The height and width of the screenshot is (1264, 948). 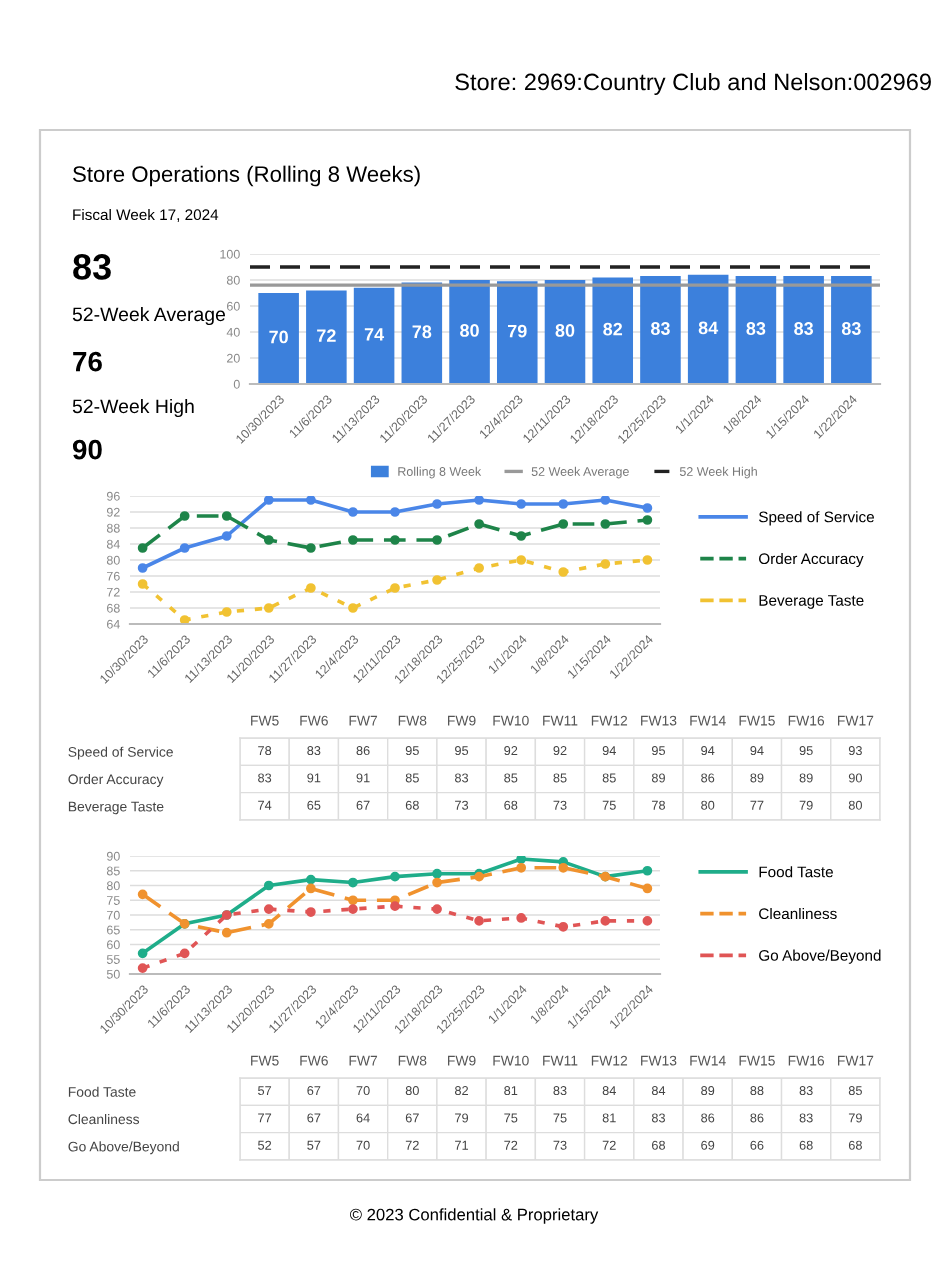 I want to click on data-label: 82, so click(x=613, y=329).